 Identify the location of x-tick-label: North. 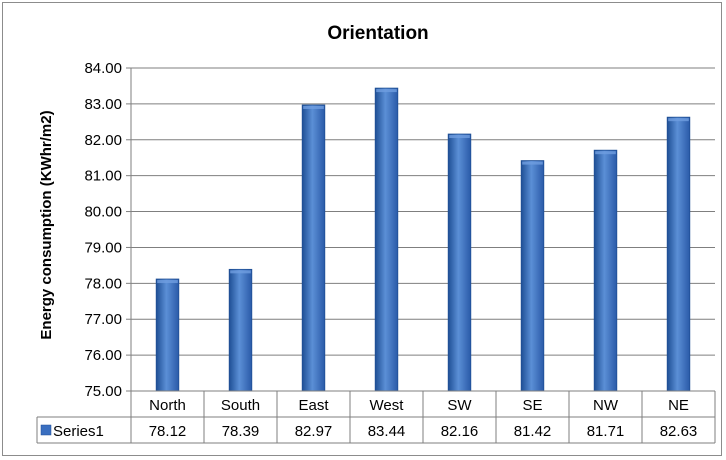
(167, 405).